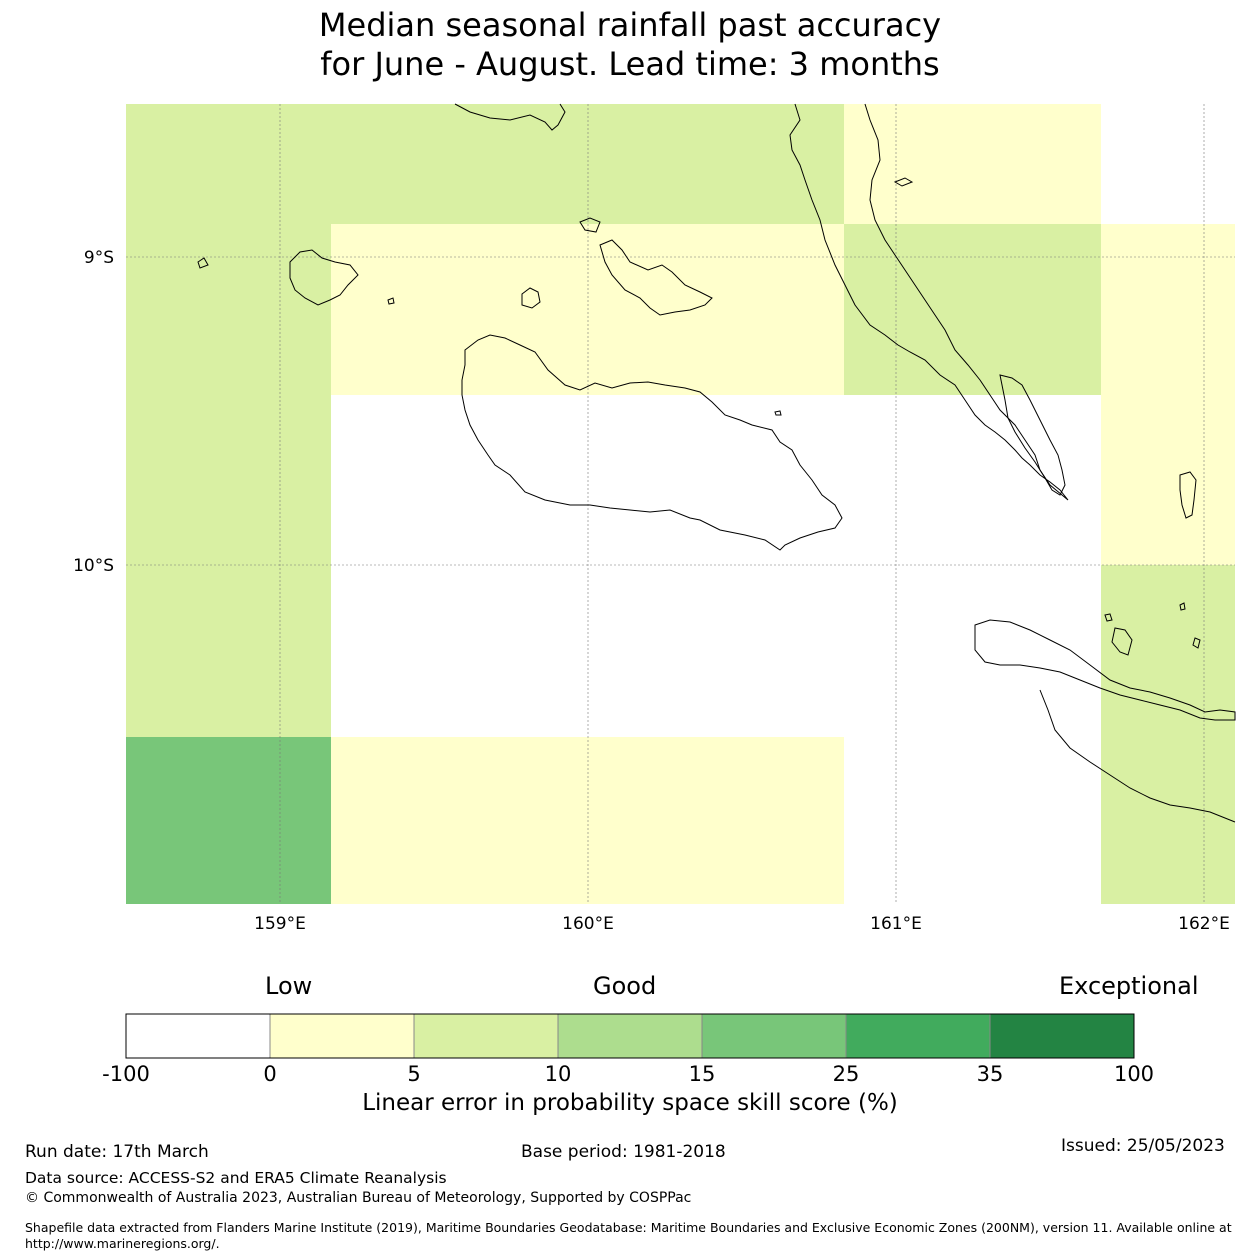 The width and height of the screenshot is (1260, 1260). What do you see at coordinates (122, 1243) in the screenshot?
I see `shapefile-credit-line2: http://www.marineregions.org/.` at bounding box center [122, 1243].